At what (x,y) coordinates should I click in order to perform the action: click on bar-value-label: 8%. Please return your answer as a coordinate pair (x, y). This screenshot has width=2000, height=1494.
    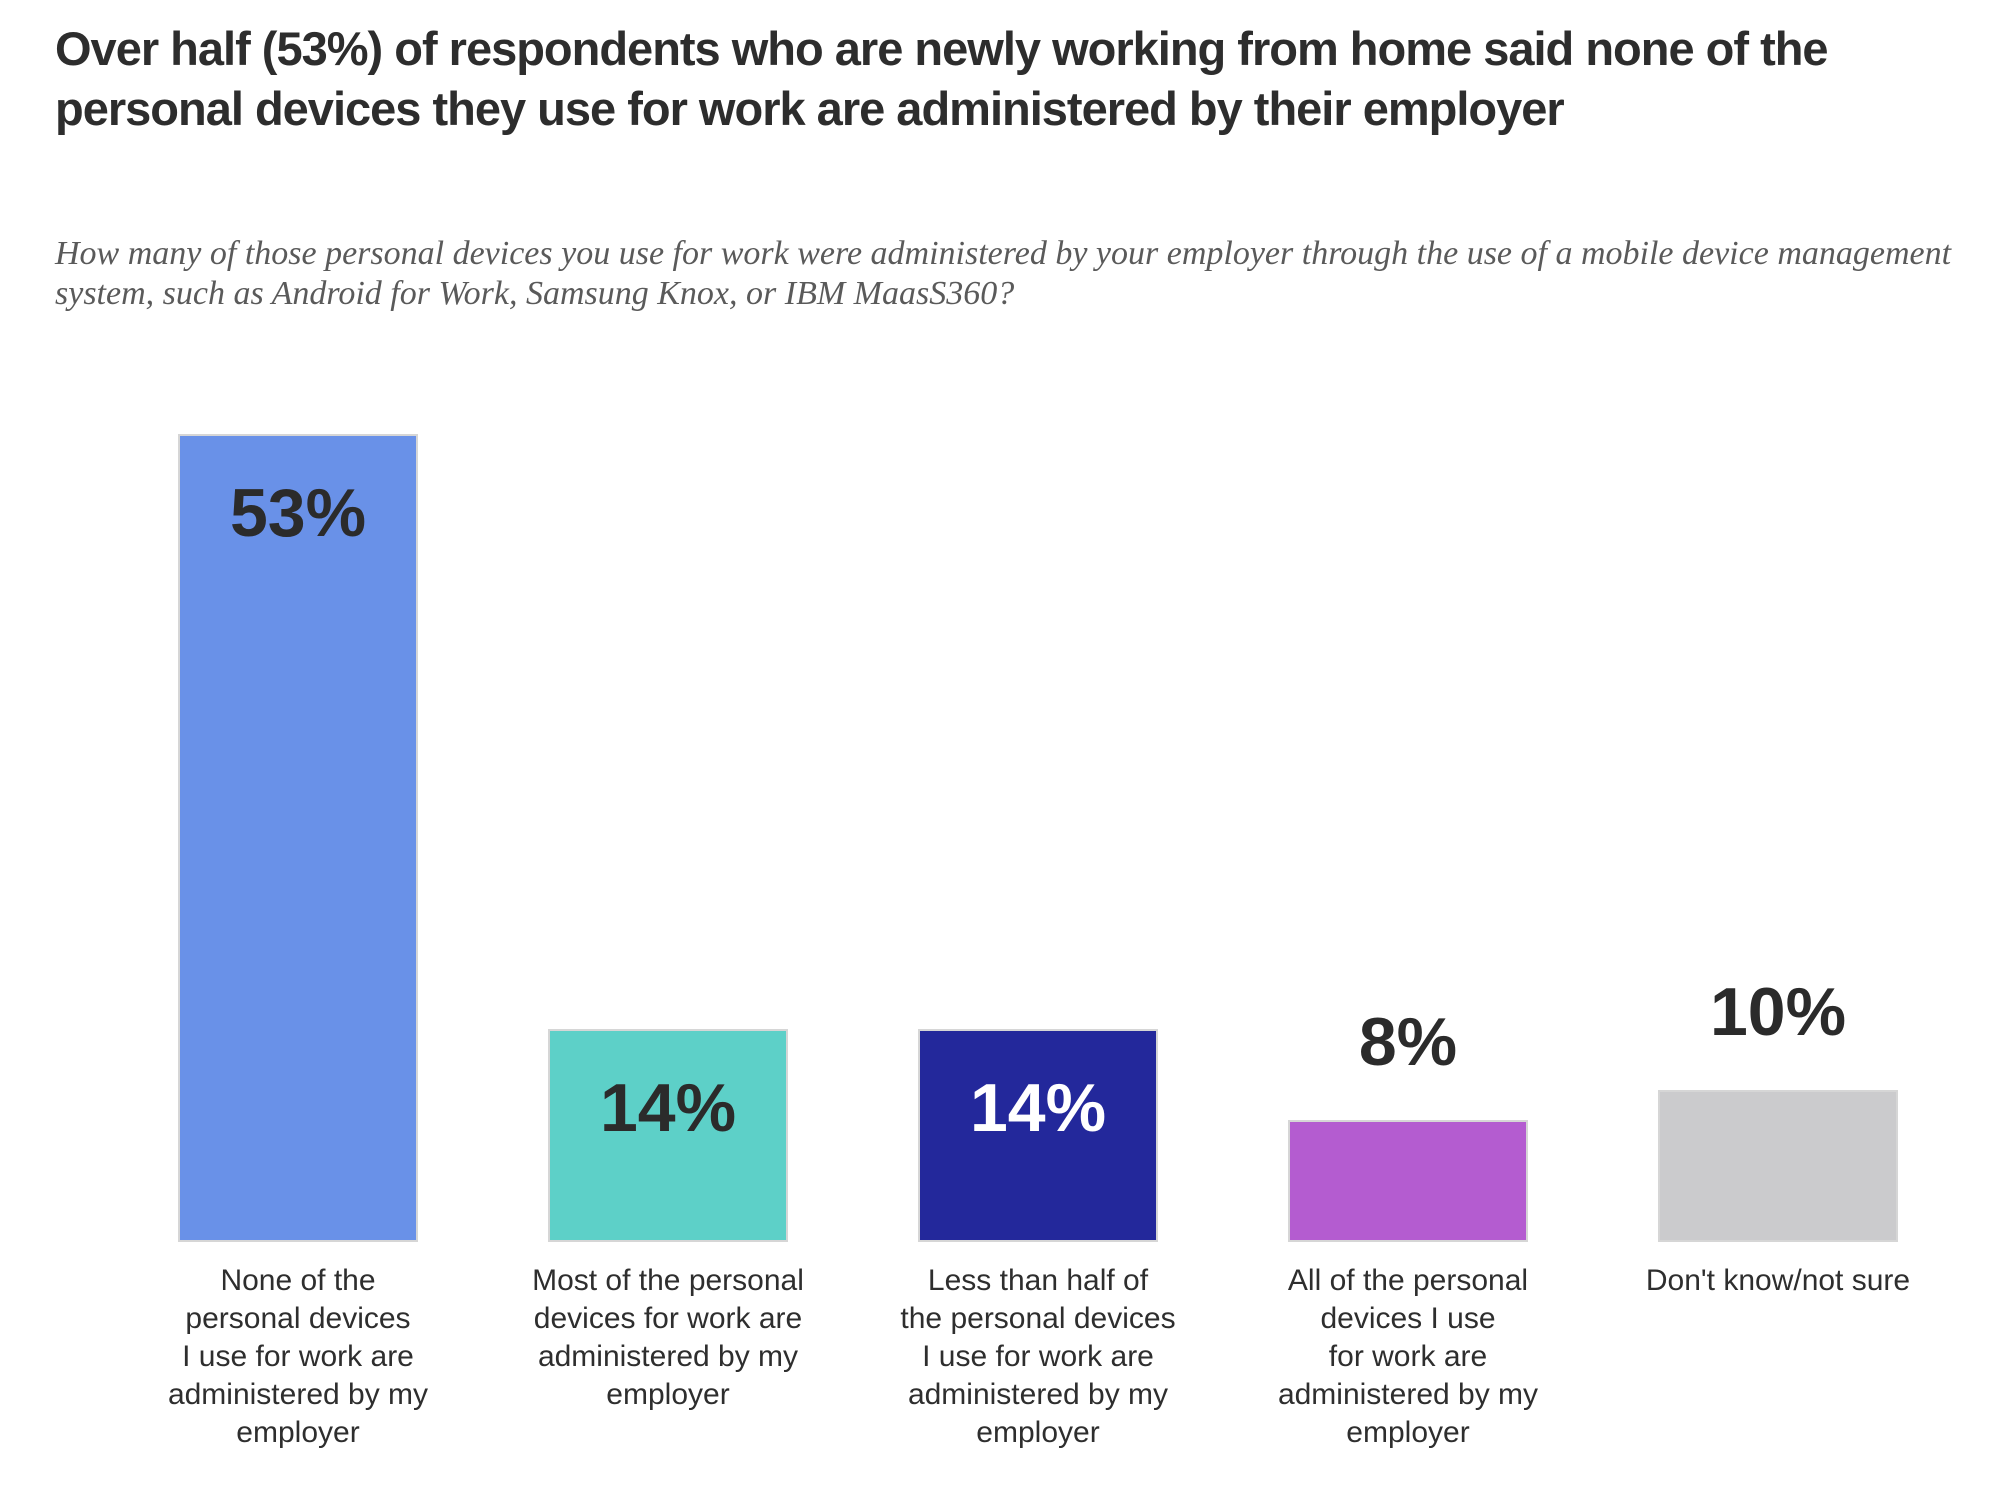
    Looking at the image, I should click on (1408, 1042).